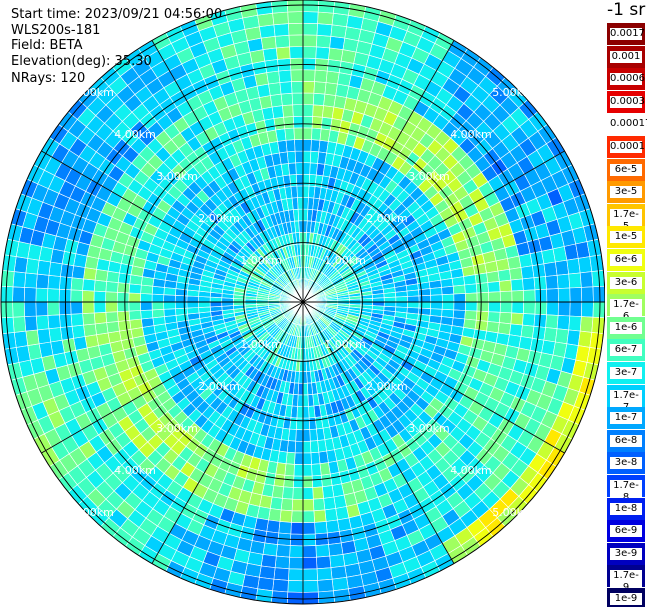  What do you see at coordinates (627, 124) in the screenshot?
I see `colorbar-cell: 0.00017` at bounding box center [627, 124].